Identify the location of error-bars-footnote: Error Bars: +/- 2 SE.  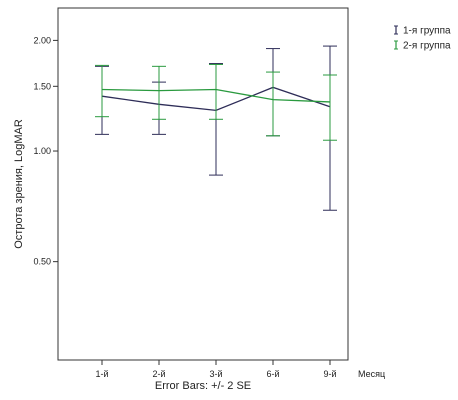
(203, 386).